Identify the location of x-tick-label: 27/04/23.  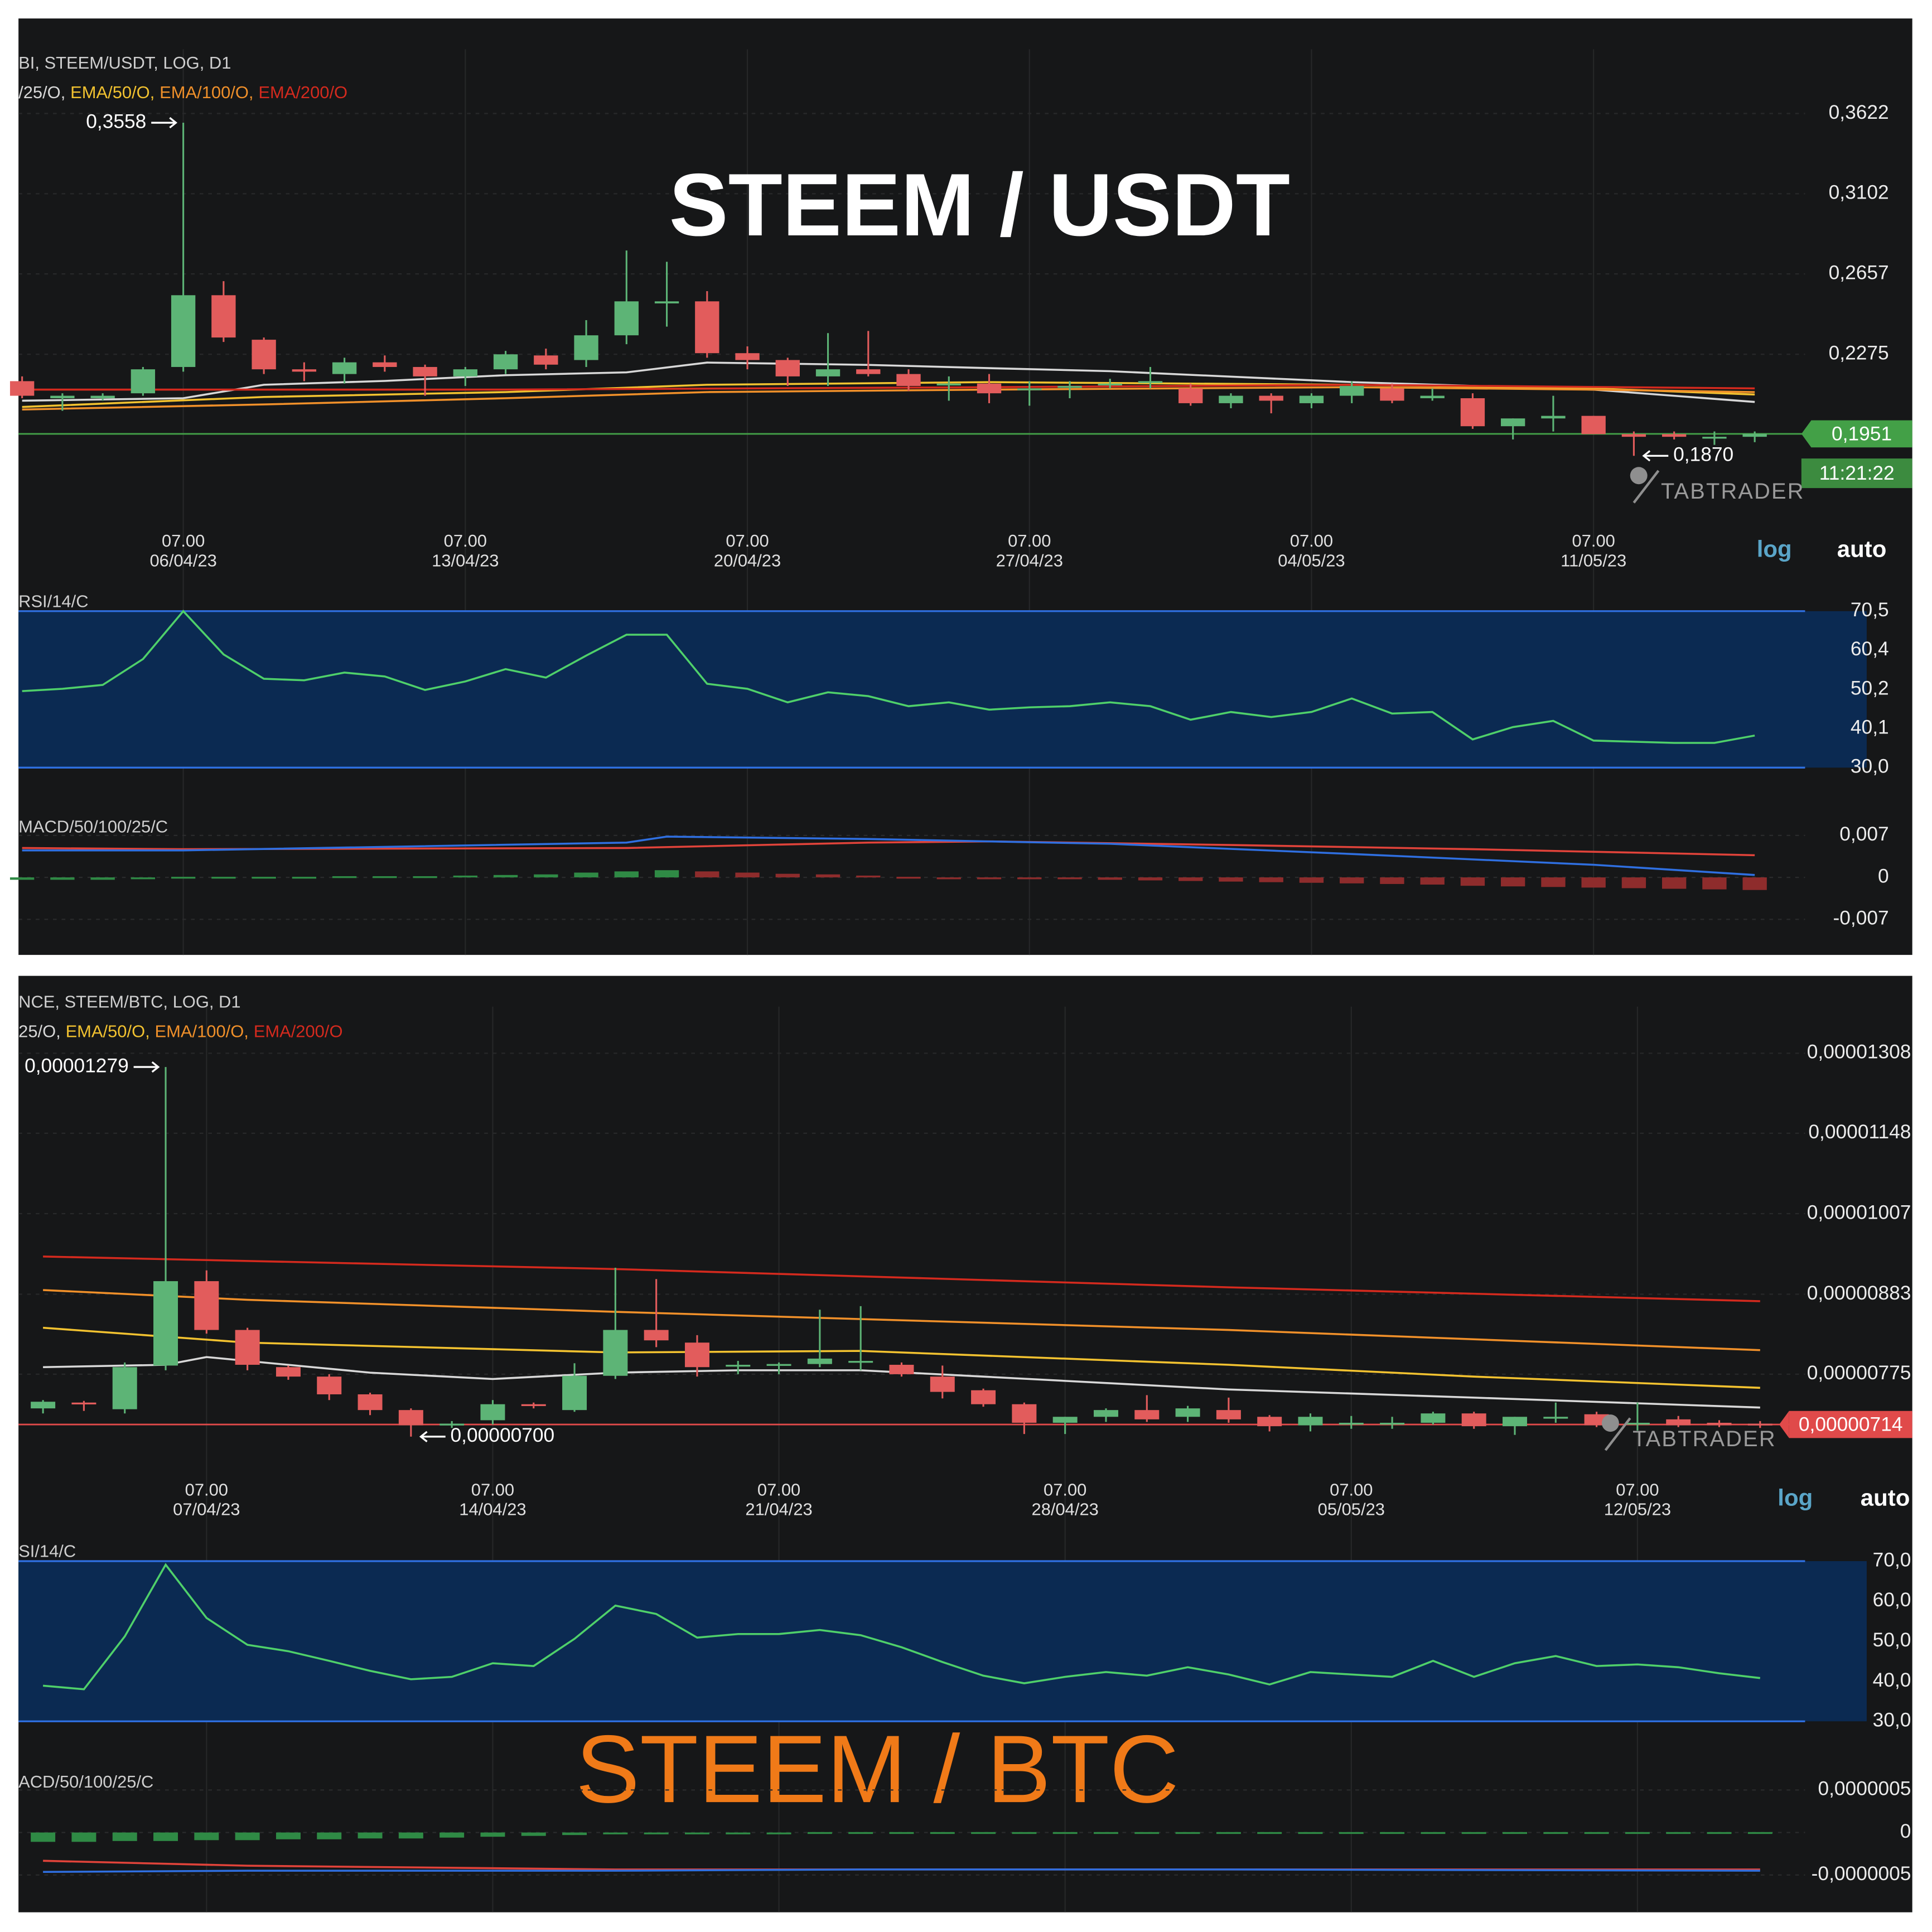
(1029, 561).